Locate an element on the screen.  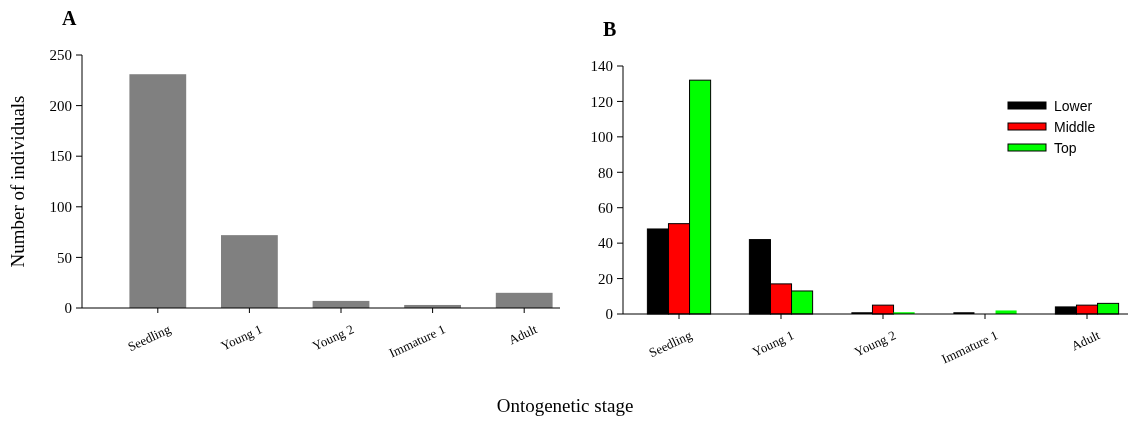
y-tick-label: 120 is located at coordinates (601, 101).